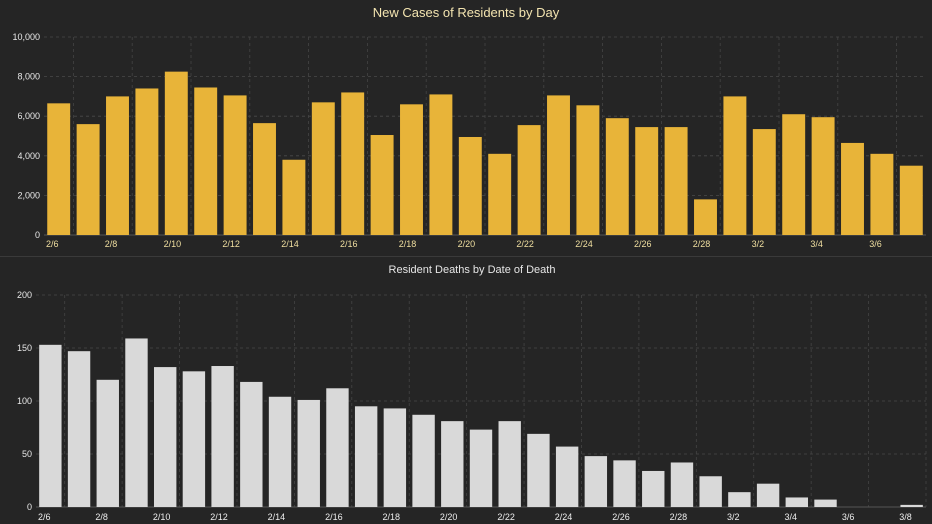 This screenshot has width=932, height=524. Describe the element at coordinates (28, 195) in the screenshot. I see `cases-y-tick-label: 2,000` at that location.